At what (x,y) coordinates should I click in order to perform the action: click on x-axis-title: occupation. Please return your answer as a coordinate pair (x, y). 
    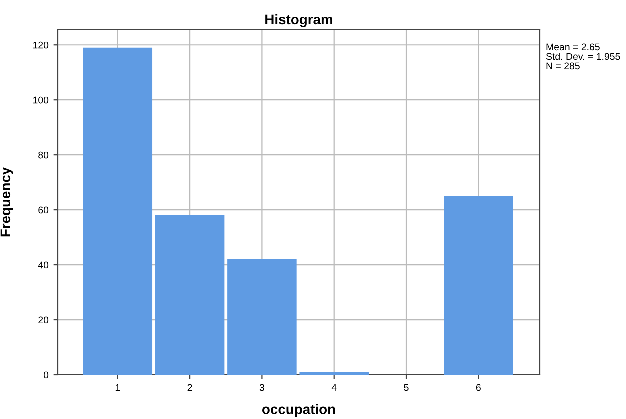
    Looking at the image, I should click on (299, 411).